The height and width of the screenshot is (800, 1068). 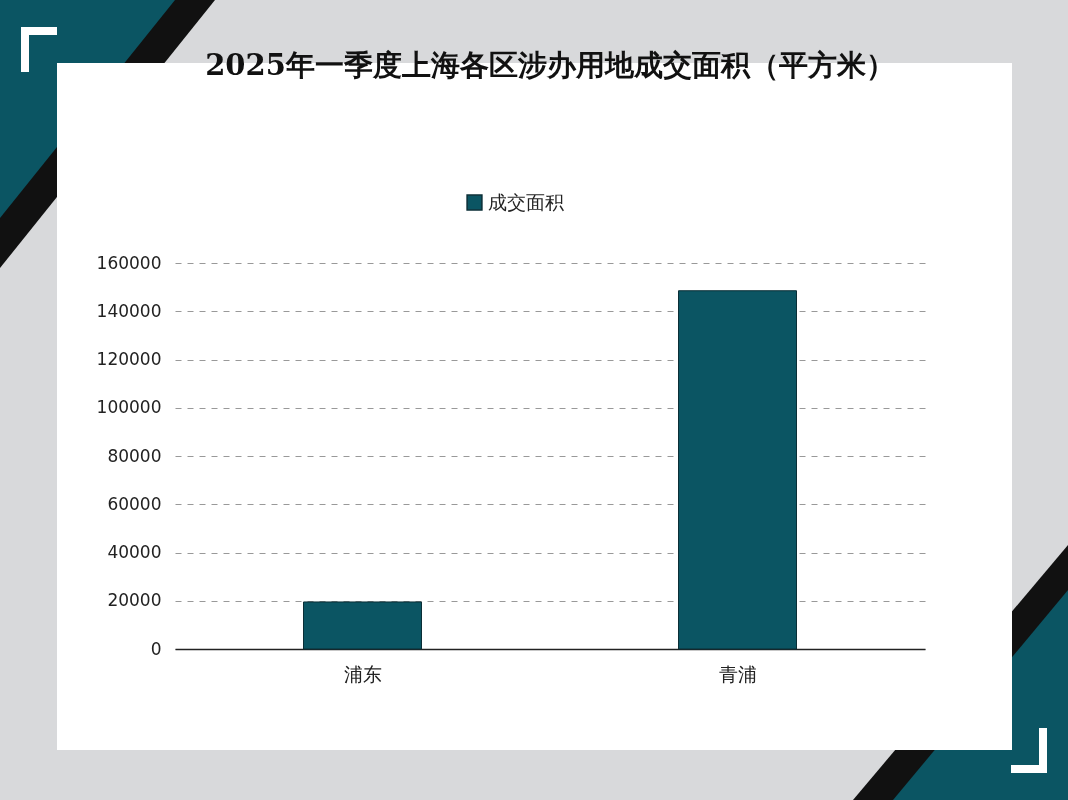 What do you see at coordinates (129, 407) in the screenshot?
I see `y-tick-label: 100000` at bounding box center [129, 407].